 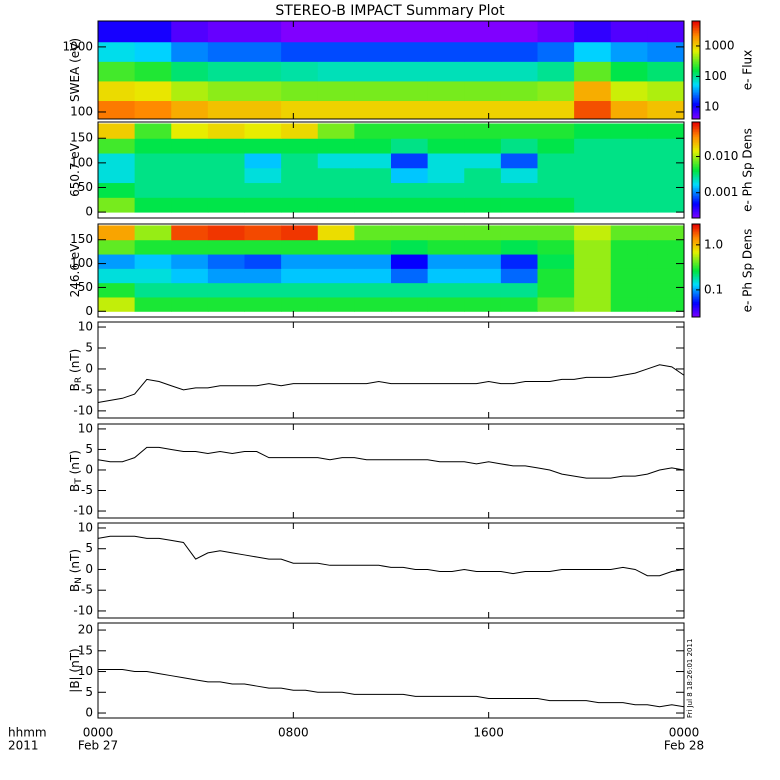 What do you see at coordinates (76, 570) in the screenshot?
I see `y-axis-label: BN (nT)` at bounding box center [76, 570].